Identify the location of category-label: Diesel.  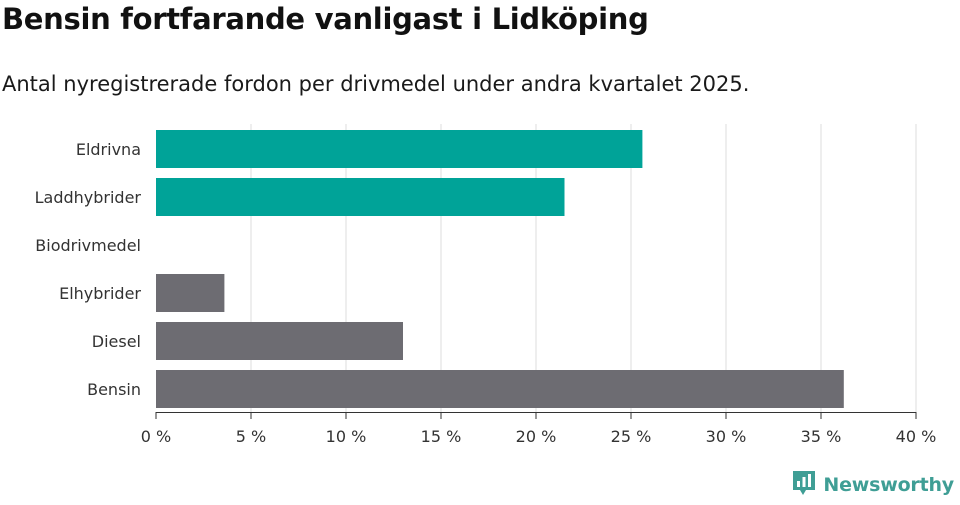
(116, 341).